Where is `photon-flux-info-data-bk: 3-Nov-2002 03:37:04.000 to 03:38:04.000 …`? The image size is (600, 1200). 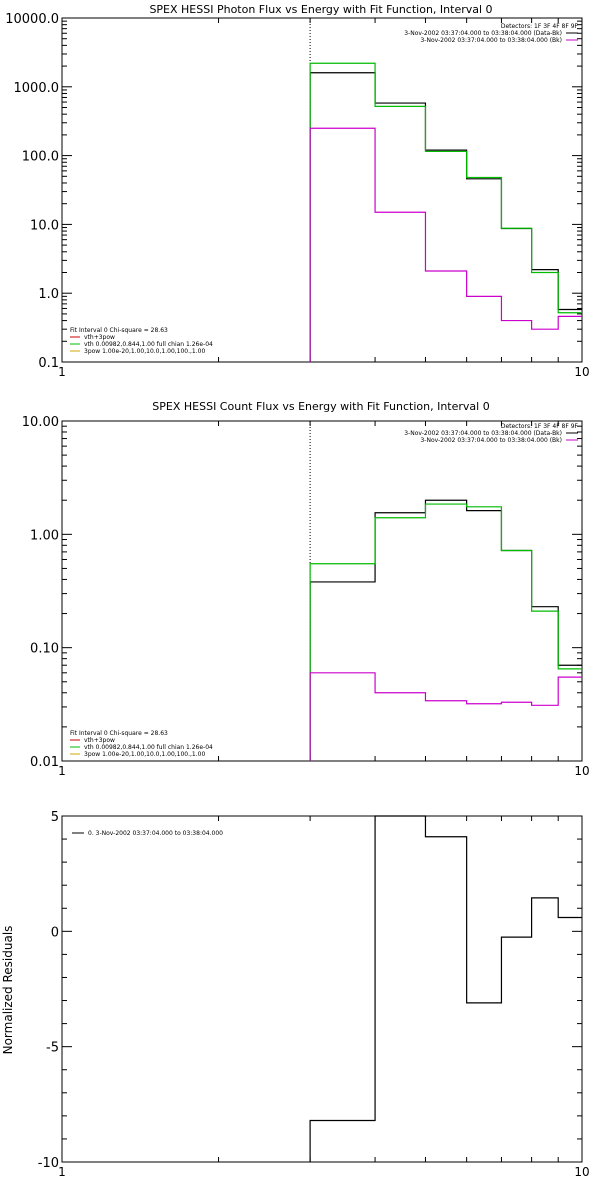
photon-flux-info-data-bk: 3-Nov-2002 03:37:04.000 to 03:38:04.000 … is located at coordinates (483, 33).